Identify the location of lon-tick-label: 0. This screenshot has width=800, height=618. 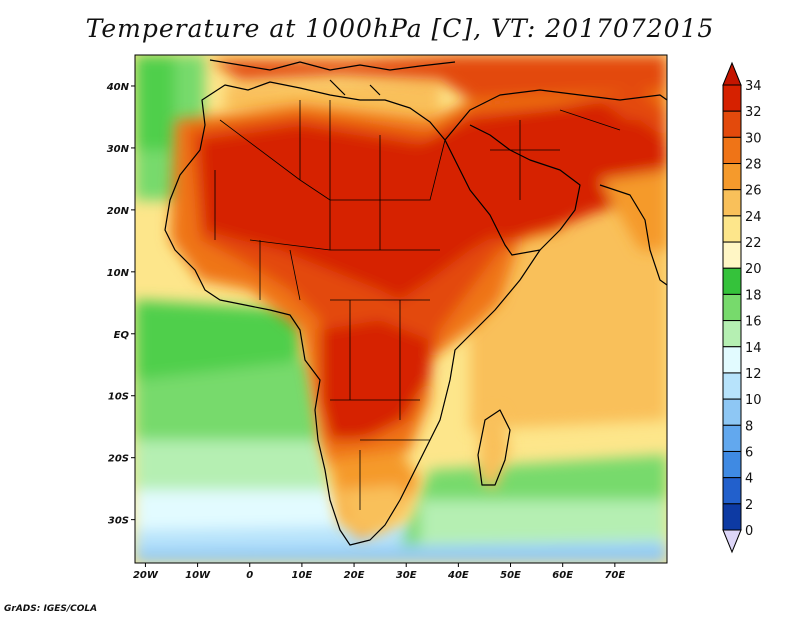
(249, 575).